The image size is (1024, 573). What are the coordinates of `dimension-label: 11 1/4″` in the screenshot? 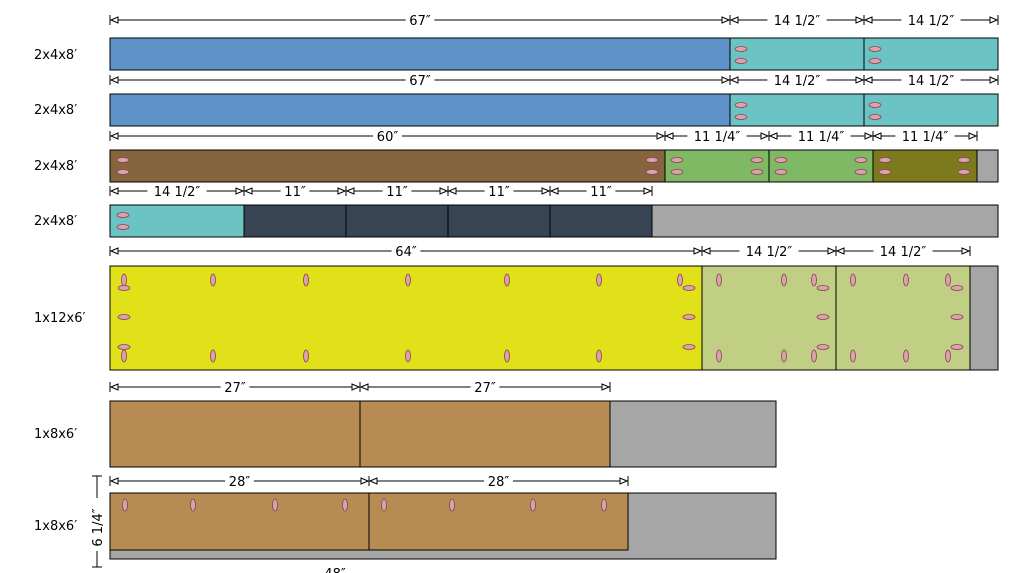 It's located at (717, 137).